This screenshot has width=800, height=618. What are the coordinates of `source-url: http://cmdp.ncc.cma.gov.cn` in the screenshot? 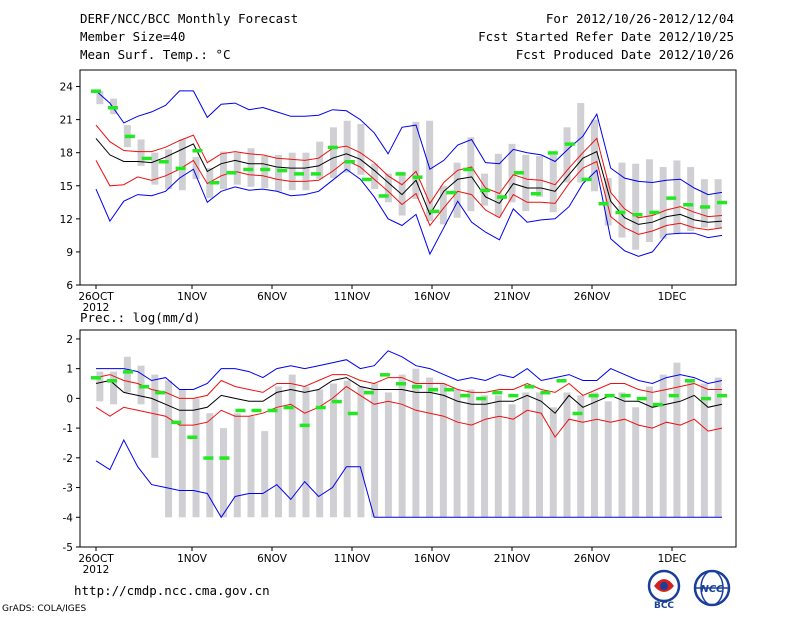 It's located at (172, 590).